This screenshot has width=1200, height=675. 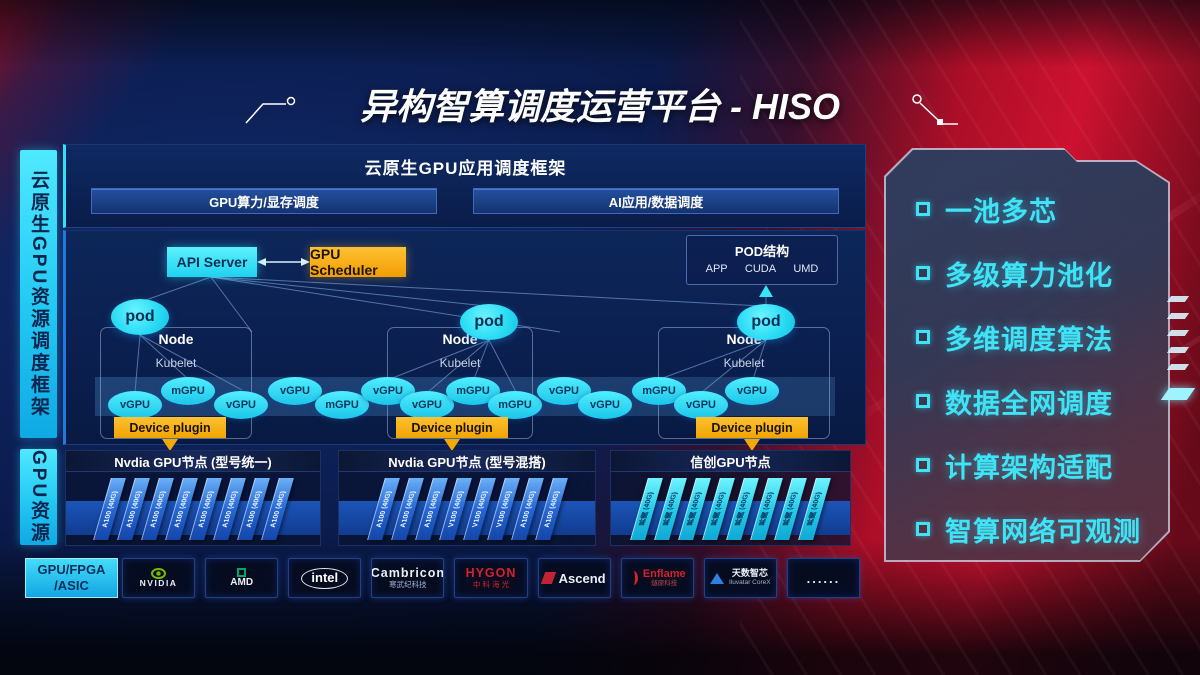 I want to click on vendor-name: NVIDIA, so click(x=158, y=582).